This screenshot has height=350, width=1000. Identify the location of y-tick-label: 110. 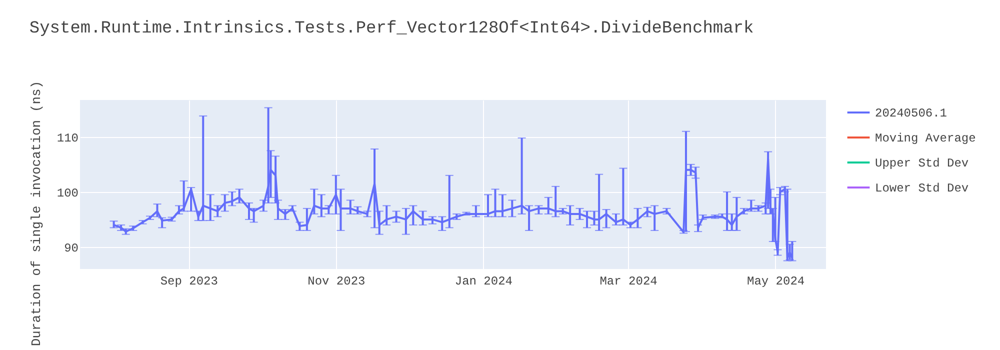
(67, 138).